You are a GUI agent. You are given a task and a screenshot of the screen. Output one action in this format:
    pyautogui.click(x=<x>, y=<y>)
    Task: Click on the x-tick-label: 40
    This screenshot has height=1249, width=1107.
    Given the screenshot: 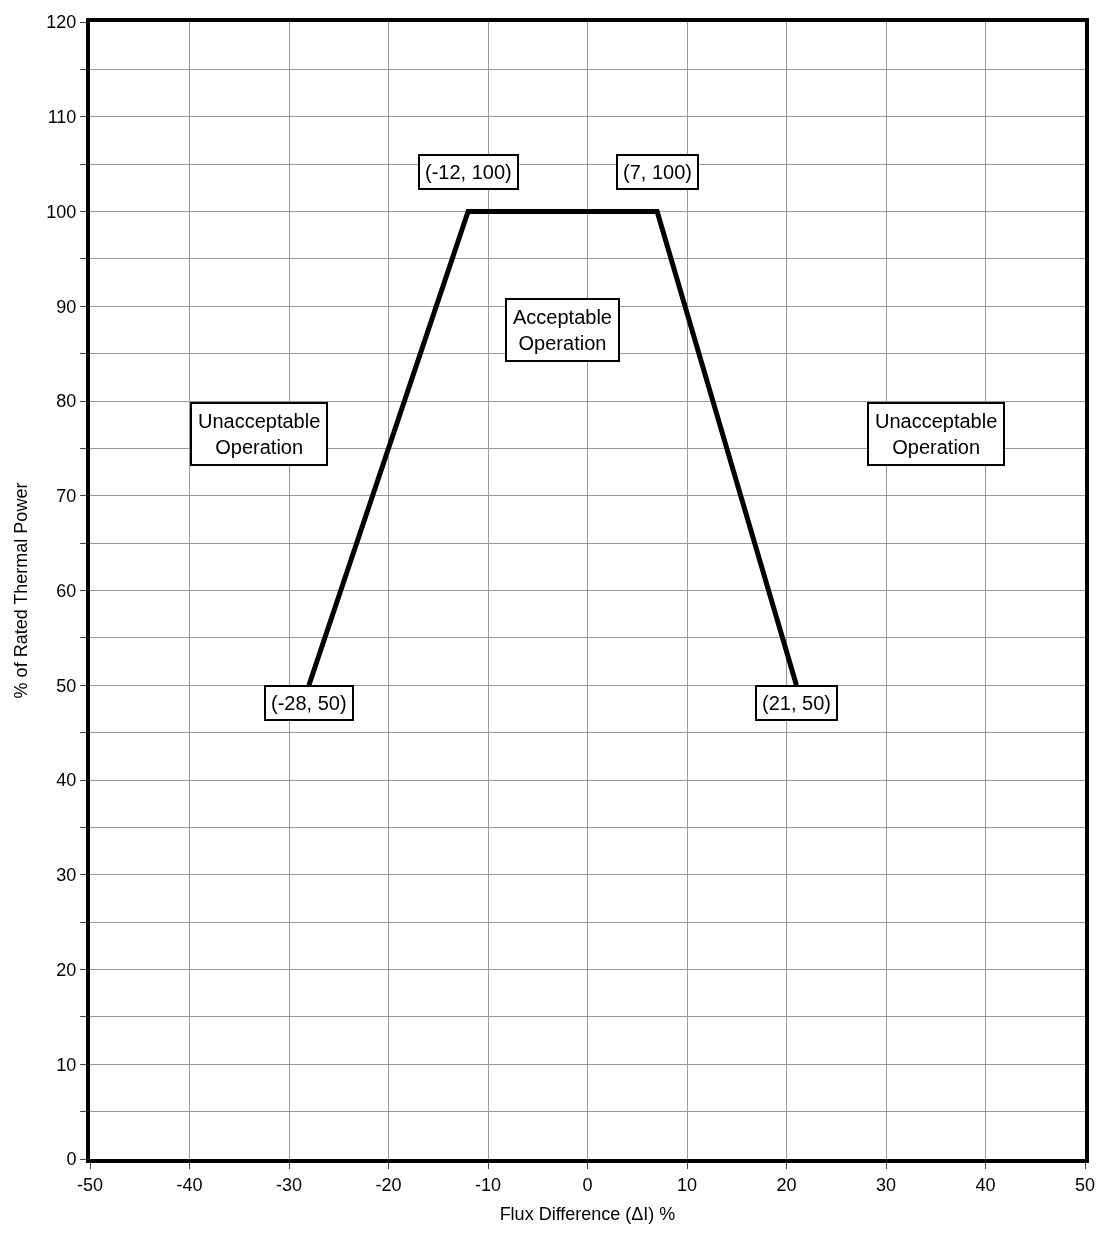 What is the action you would take?
    pyautogui.click(x=985, y=1184)
    